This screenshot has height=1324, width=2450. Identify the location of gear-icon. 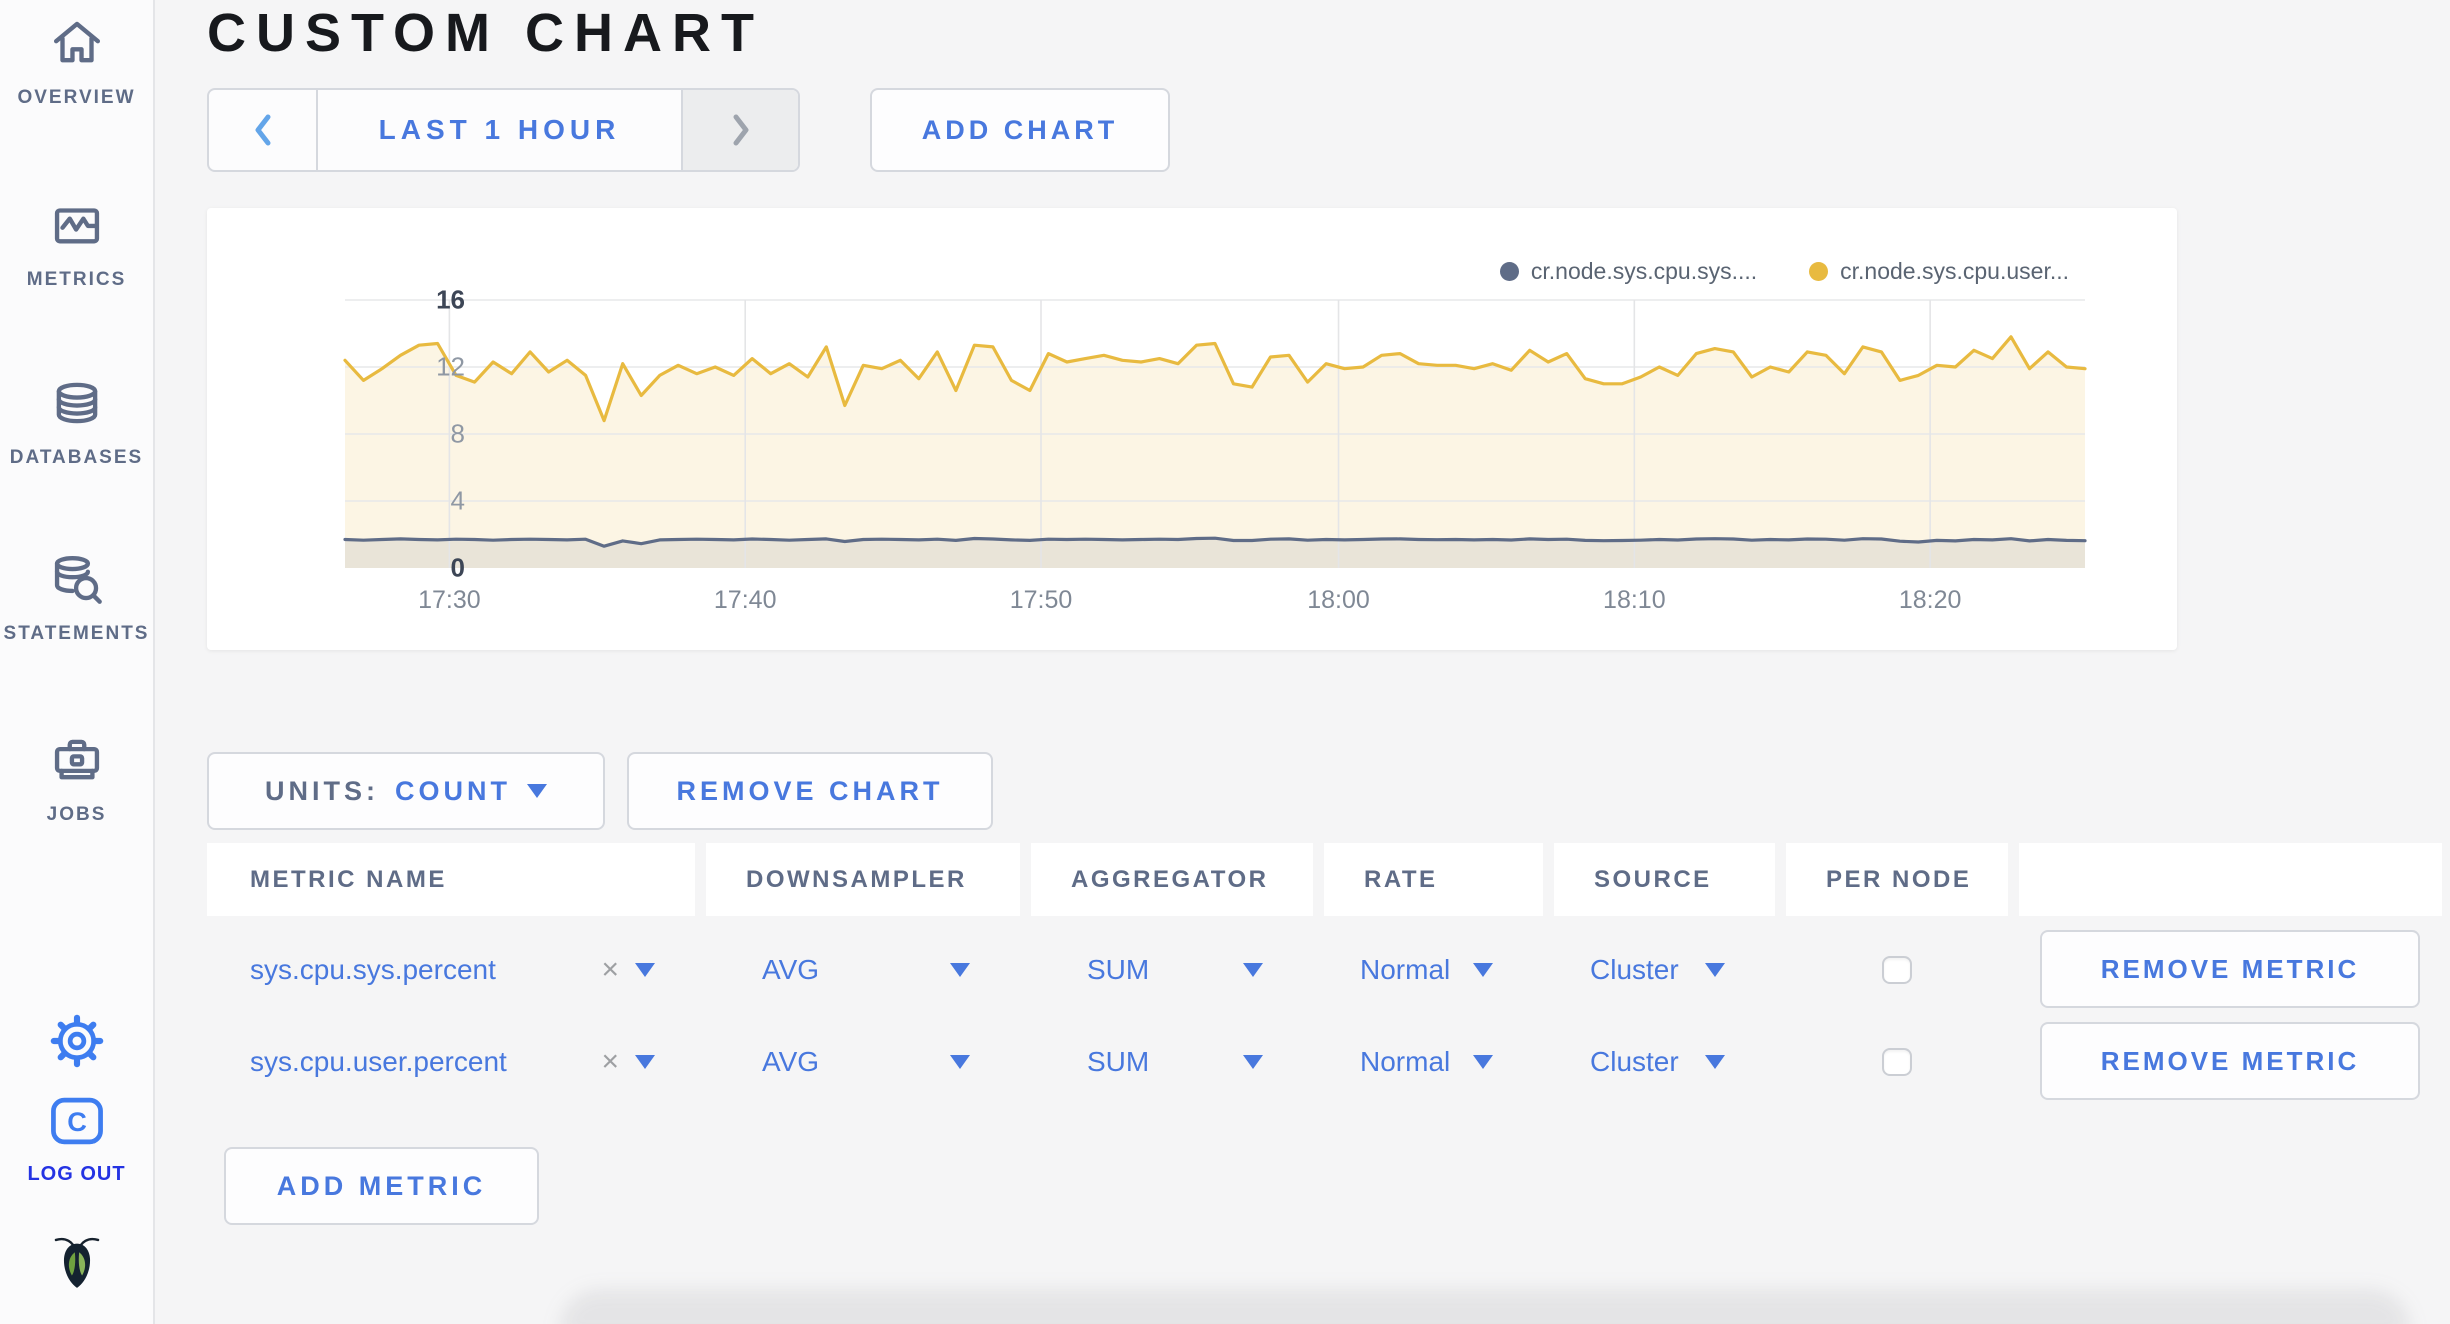
(77, 1043).